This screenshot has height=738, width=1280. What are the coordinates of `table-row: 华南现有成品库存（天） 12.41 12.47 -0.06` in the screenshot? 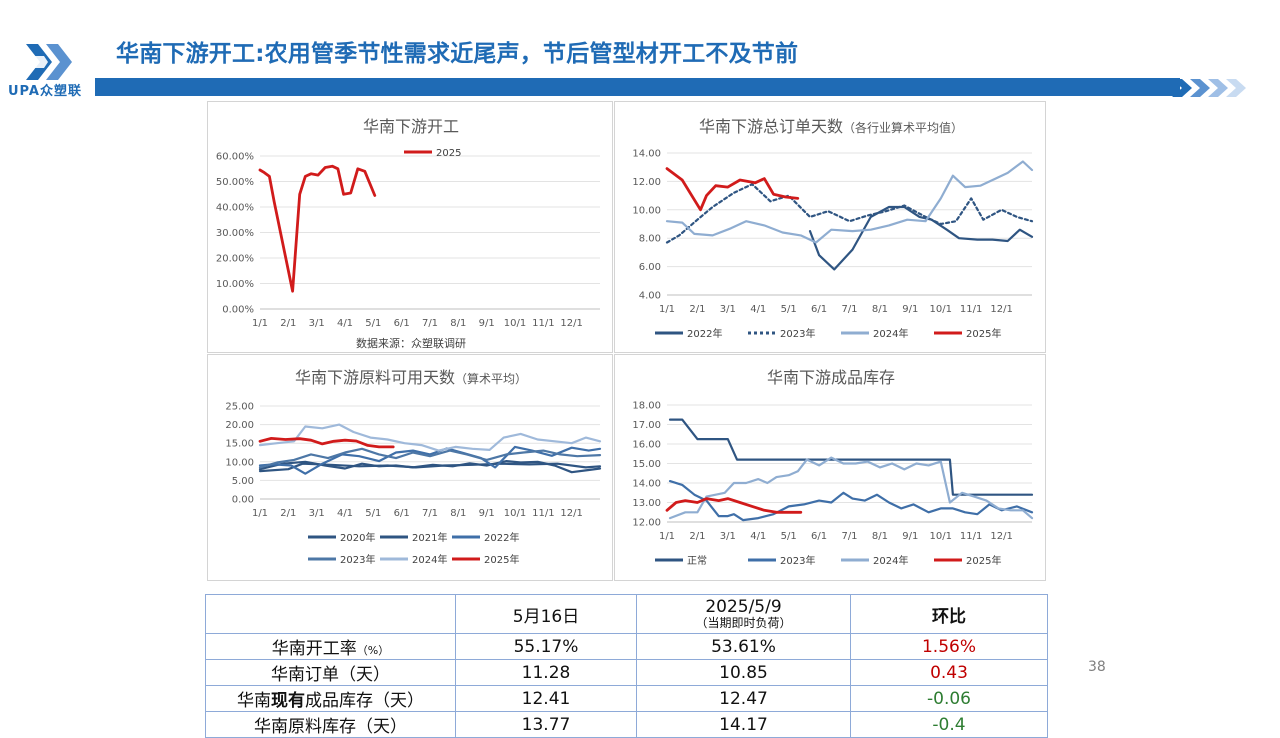 It's located at (626, 698).